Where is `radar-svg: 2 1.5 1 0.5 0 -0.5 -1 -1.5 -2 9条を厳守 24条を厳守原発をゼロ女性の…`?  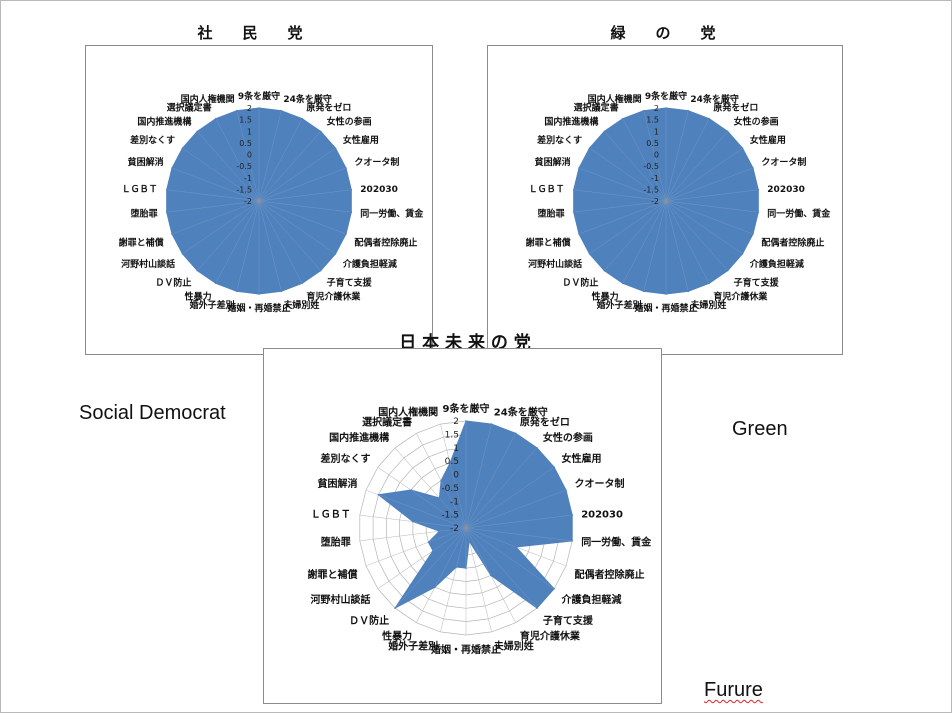
radar-svg: 2 1.5 1 0.5 0 -0.5 -1 -1.5 -2 9条を厳守 24条を厳守原発をゼロ女性の… is located at coordinates (679, 202).